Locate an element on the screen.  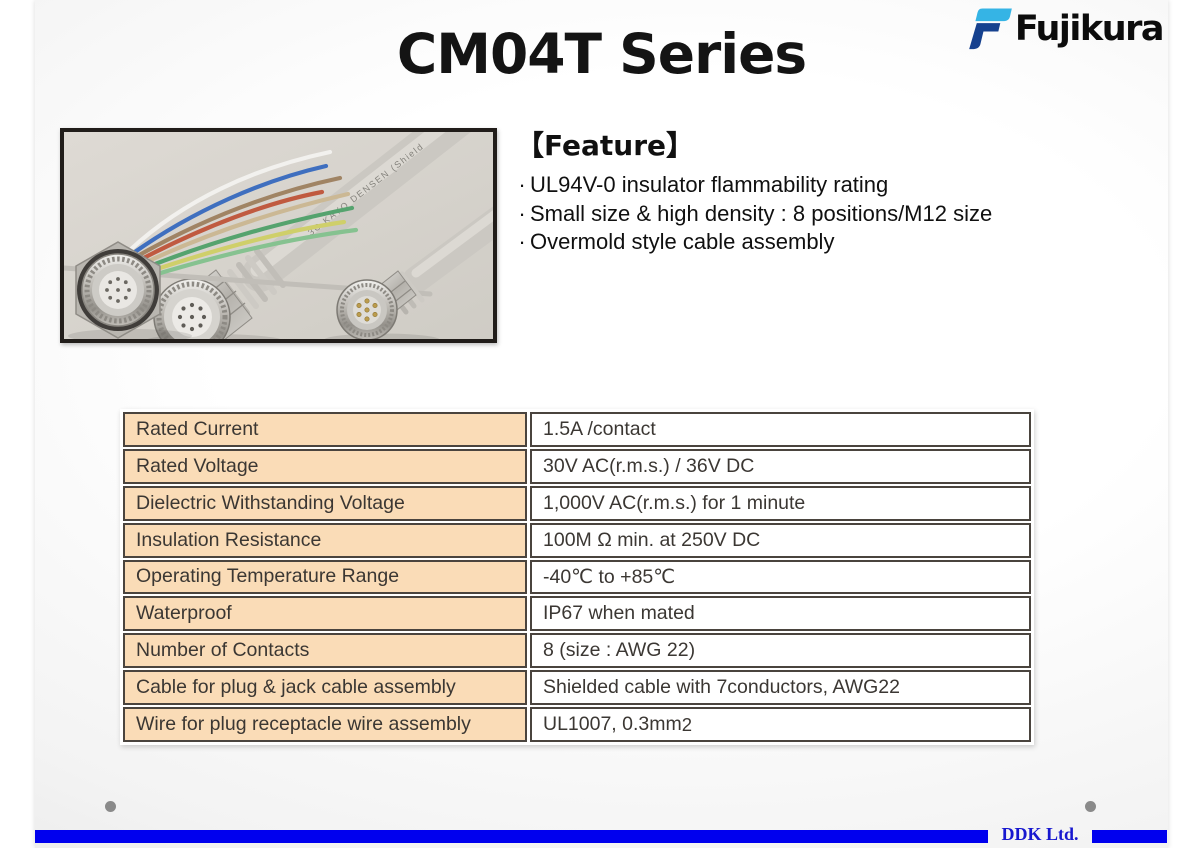
fujikura-logo-wordmark: Fujikura is located at coordinates (1089, 29).